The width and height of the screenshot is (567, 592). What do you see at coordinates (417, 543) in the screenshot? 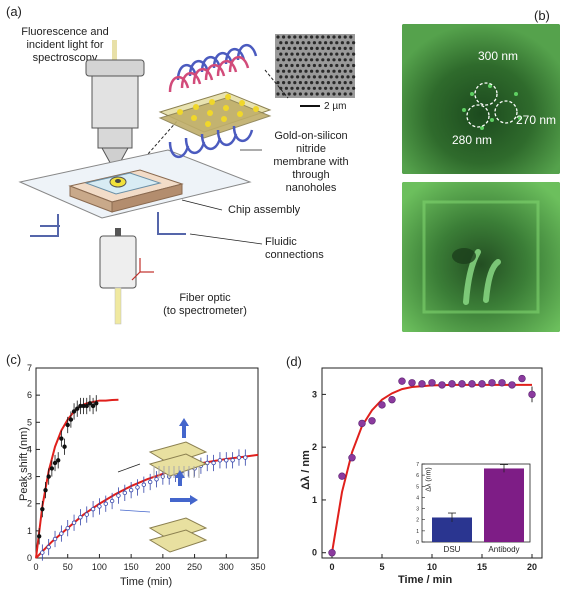
I see `inset-y-tick-label: 0` at bounding box center [417, 543].